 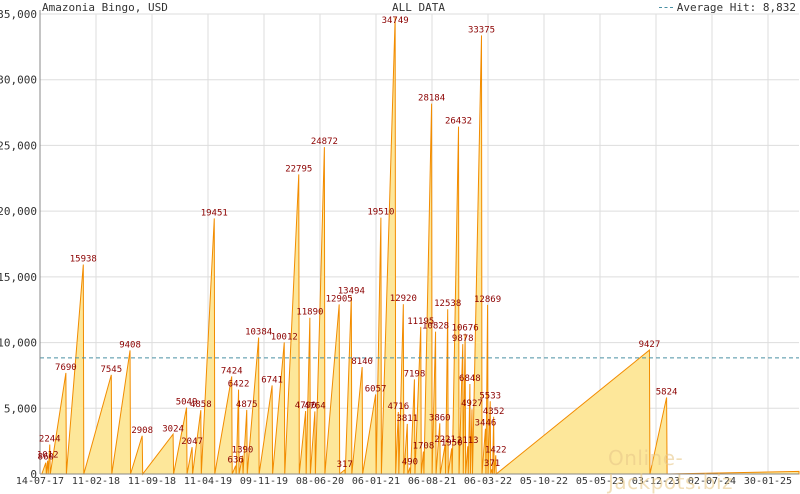 I want to click on average-line-swatch, so click(x=665, y=7).